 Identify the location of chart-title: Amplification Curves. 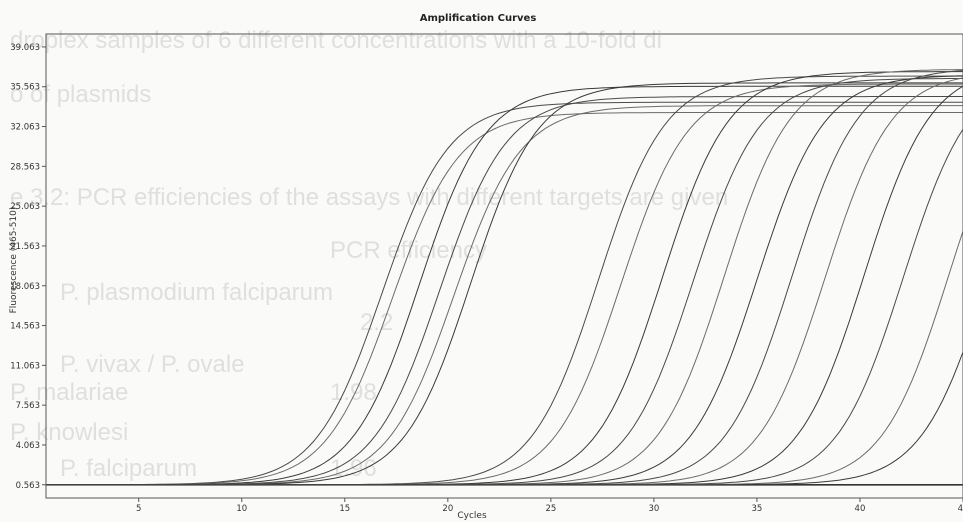
(478, 18).